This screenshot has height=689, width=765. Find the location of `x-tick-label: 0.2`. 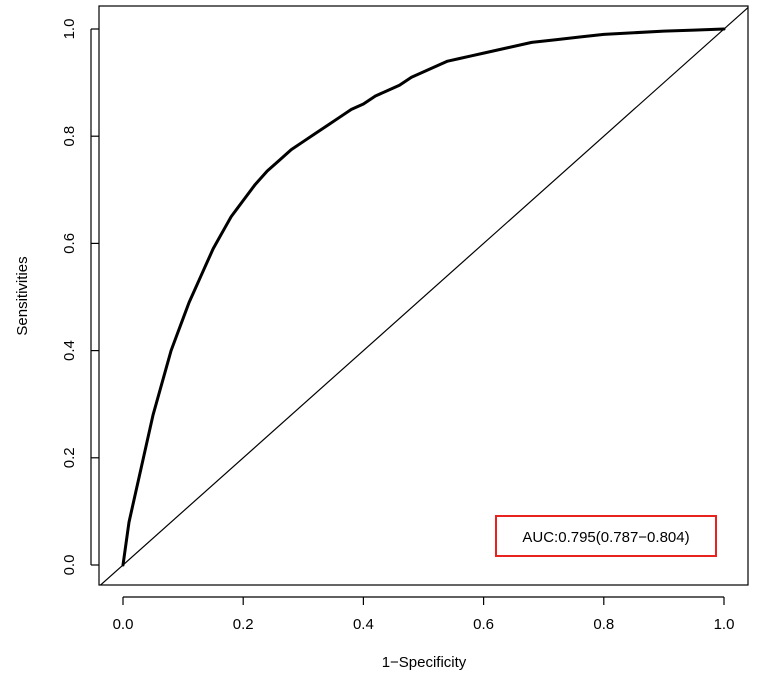

x-tick-label: 0.2 is located at coordinates (243, 624).